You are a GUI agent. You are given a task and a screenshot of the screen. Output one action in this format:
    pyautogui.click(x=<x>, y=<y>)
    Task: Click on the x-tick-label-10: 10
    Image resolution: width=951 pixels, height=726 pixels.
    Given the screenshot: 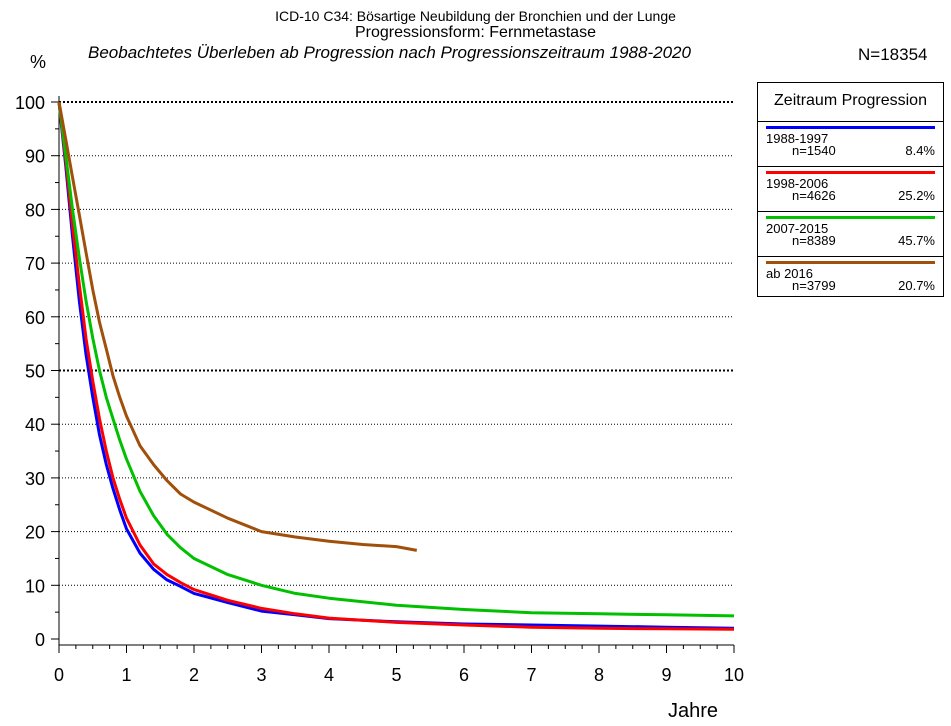 What is the action you would take?
    pyautogui.click(x=734, y=675)
    